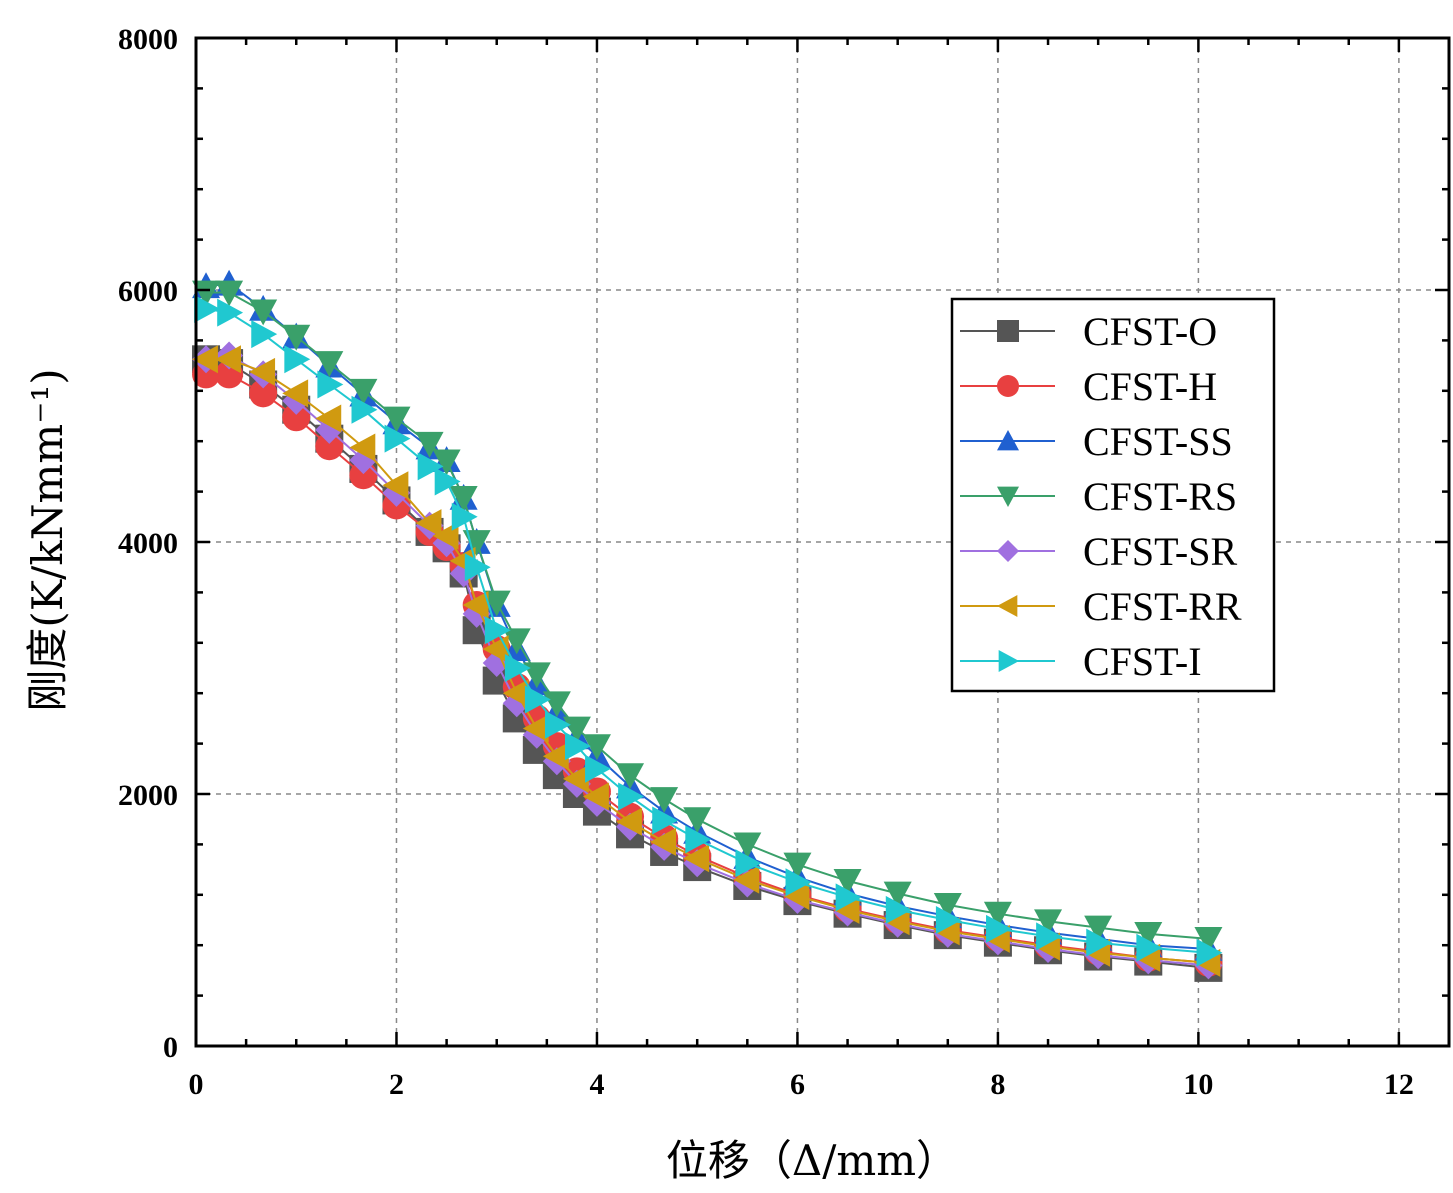 This screenshot has width=1453, height=1193. What do you see at coordinates (1008, 496) in the screenshot?
I see `legend-marker-cfst-rs` at bounding box center [1008, 496].